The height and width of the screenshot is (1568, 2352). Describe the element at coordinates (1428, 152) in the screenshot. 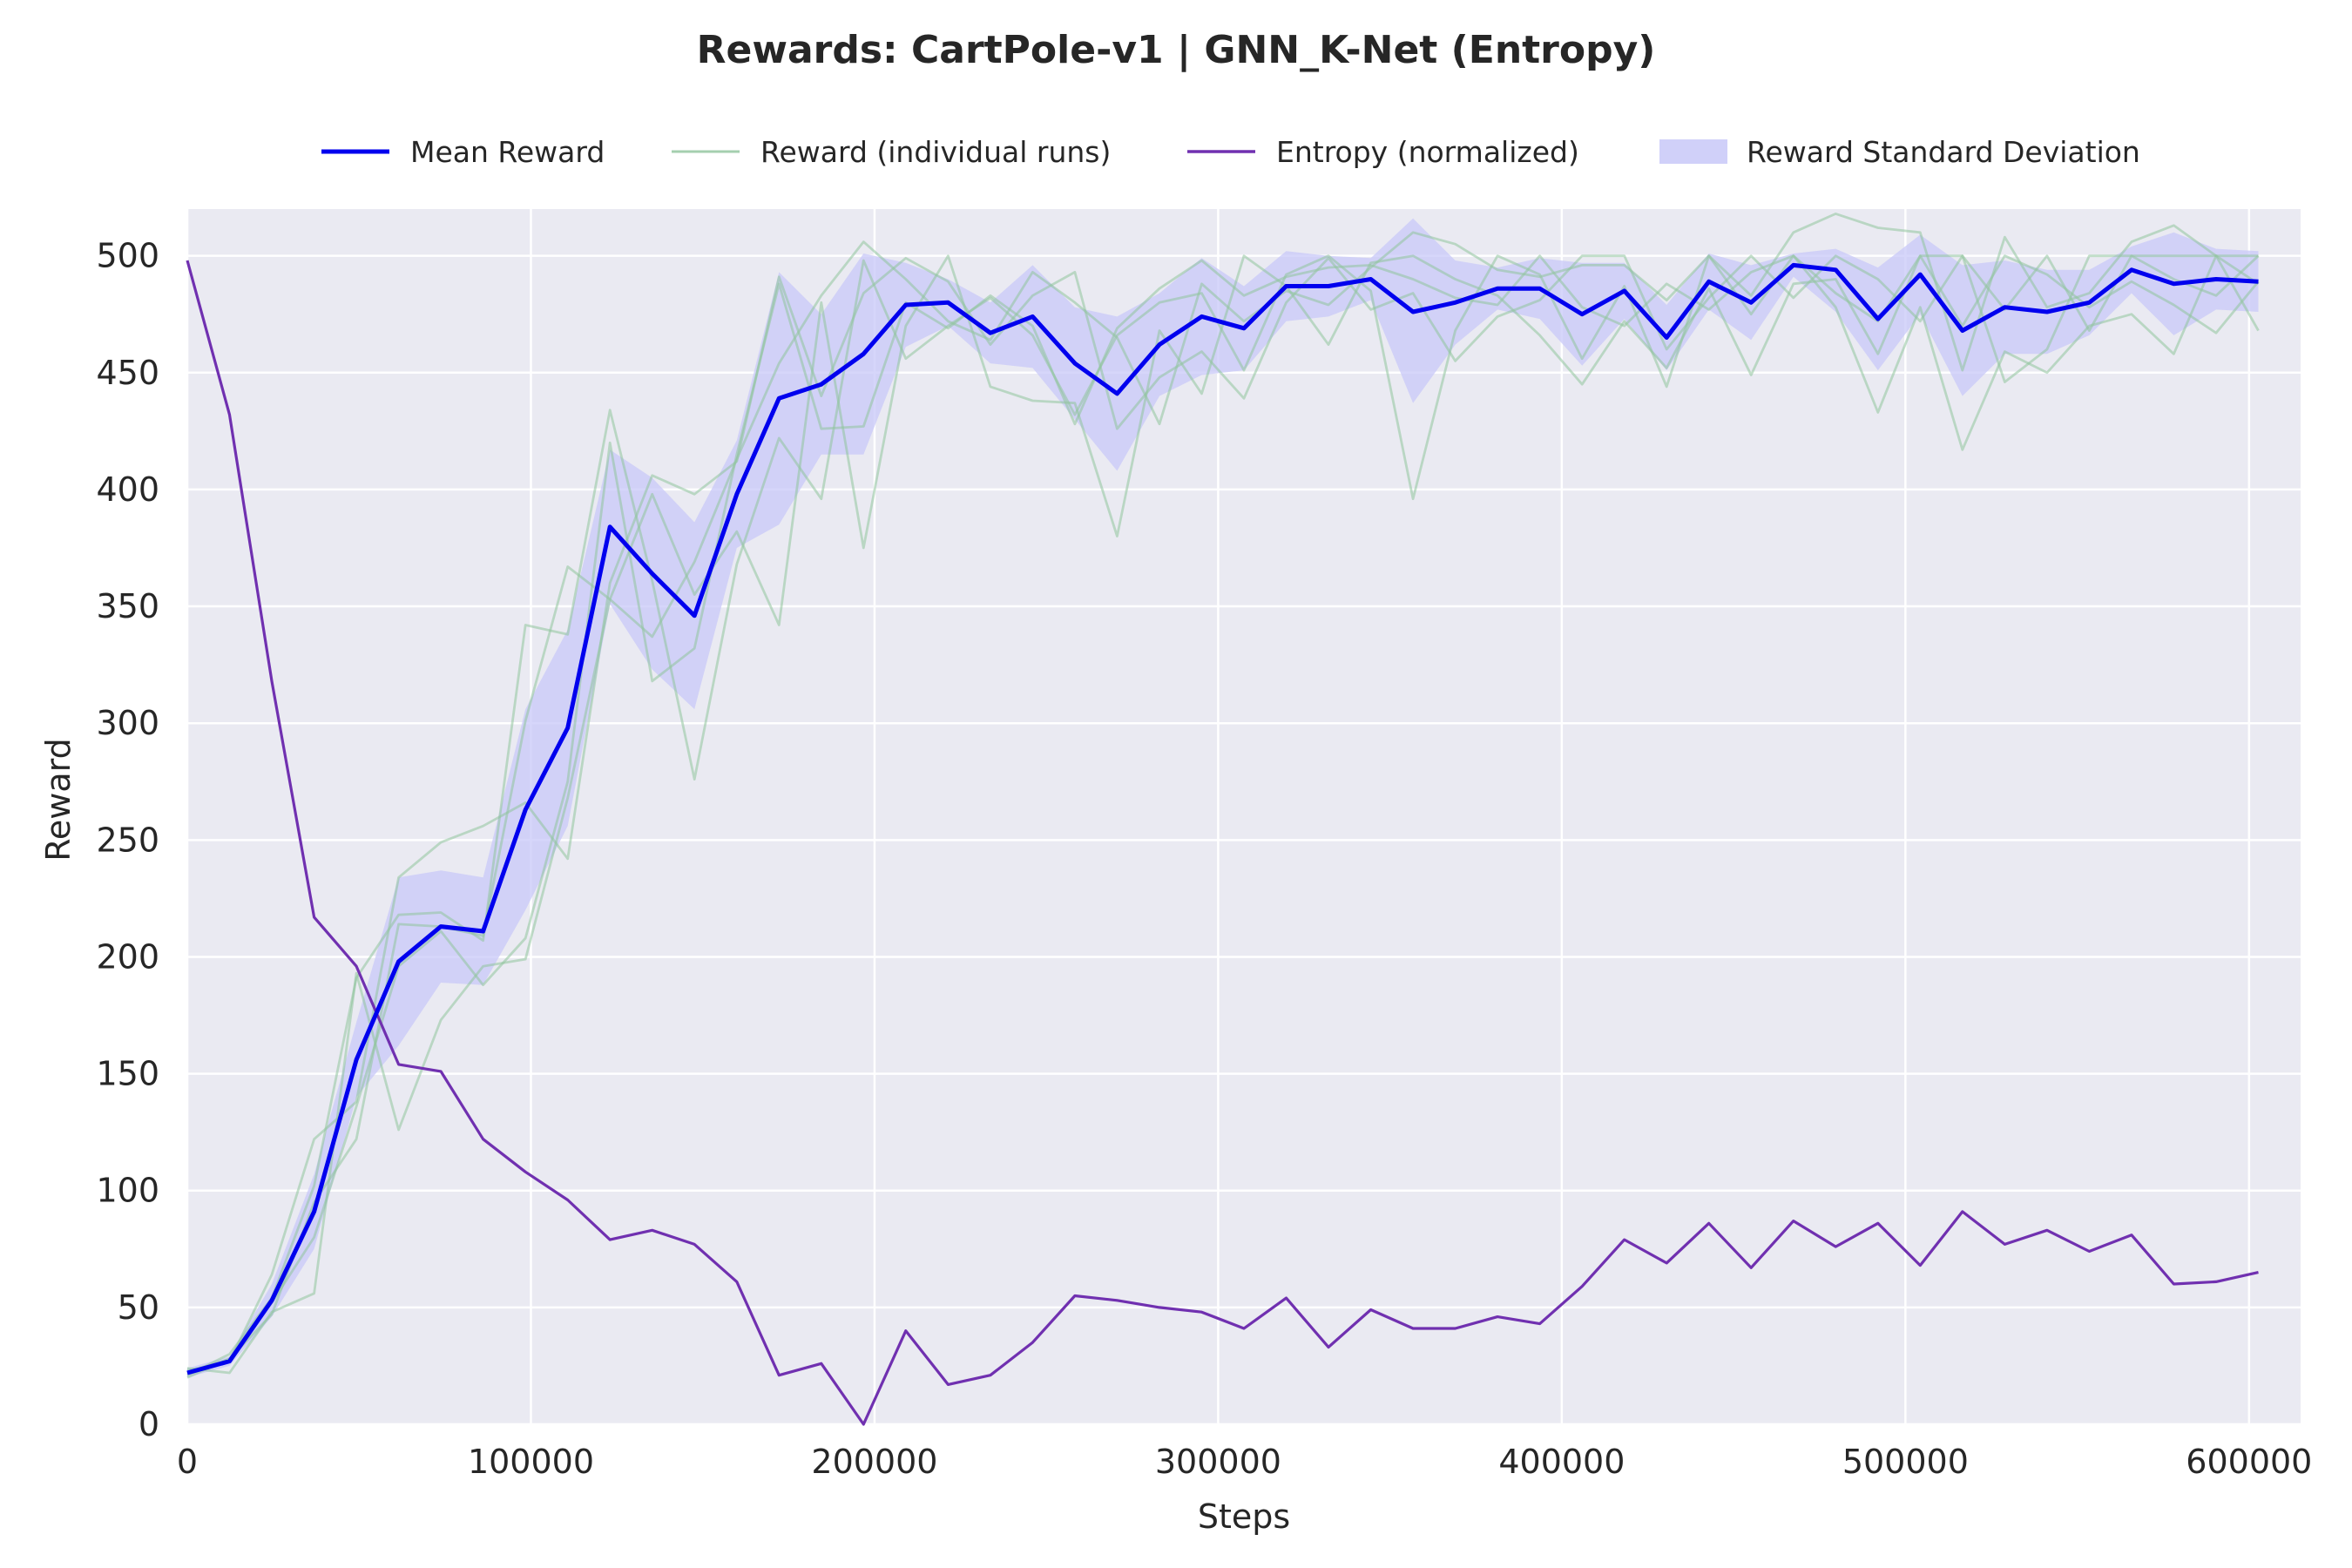

I see `legend-label-entropy: Entropy (normalized)` at that location.